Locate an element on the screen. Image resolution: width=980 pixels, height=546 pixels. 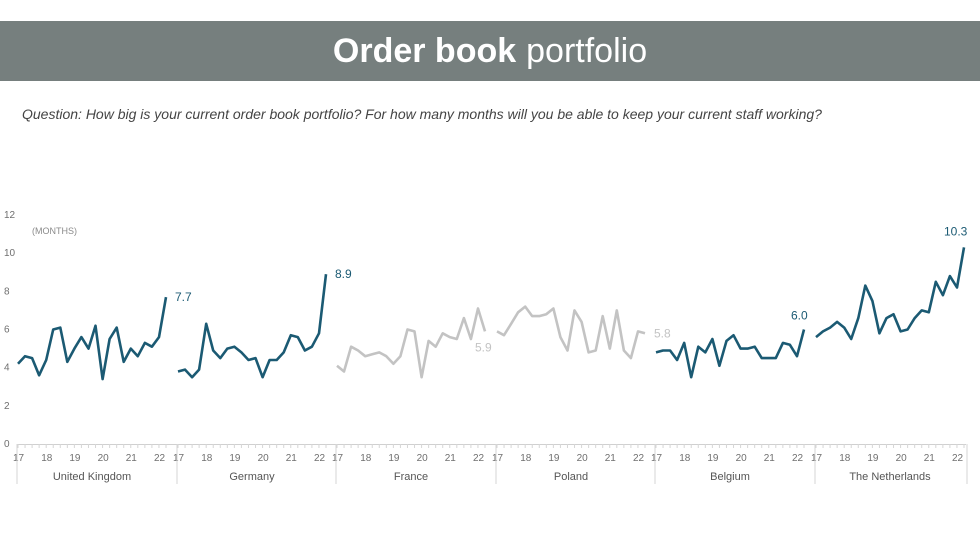
y-tick-label: 12 is located at coordinates (10, 215).